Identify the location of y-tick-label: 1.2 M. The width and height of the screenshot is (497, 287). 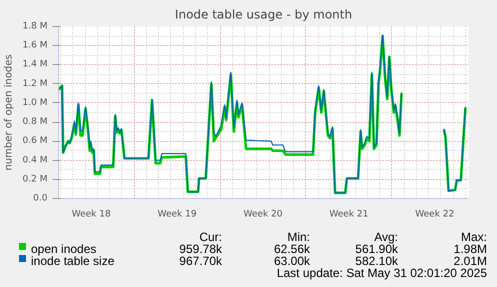
(35, 83).